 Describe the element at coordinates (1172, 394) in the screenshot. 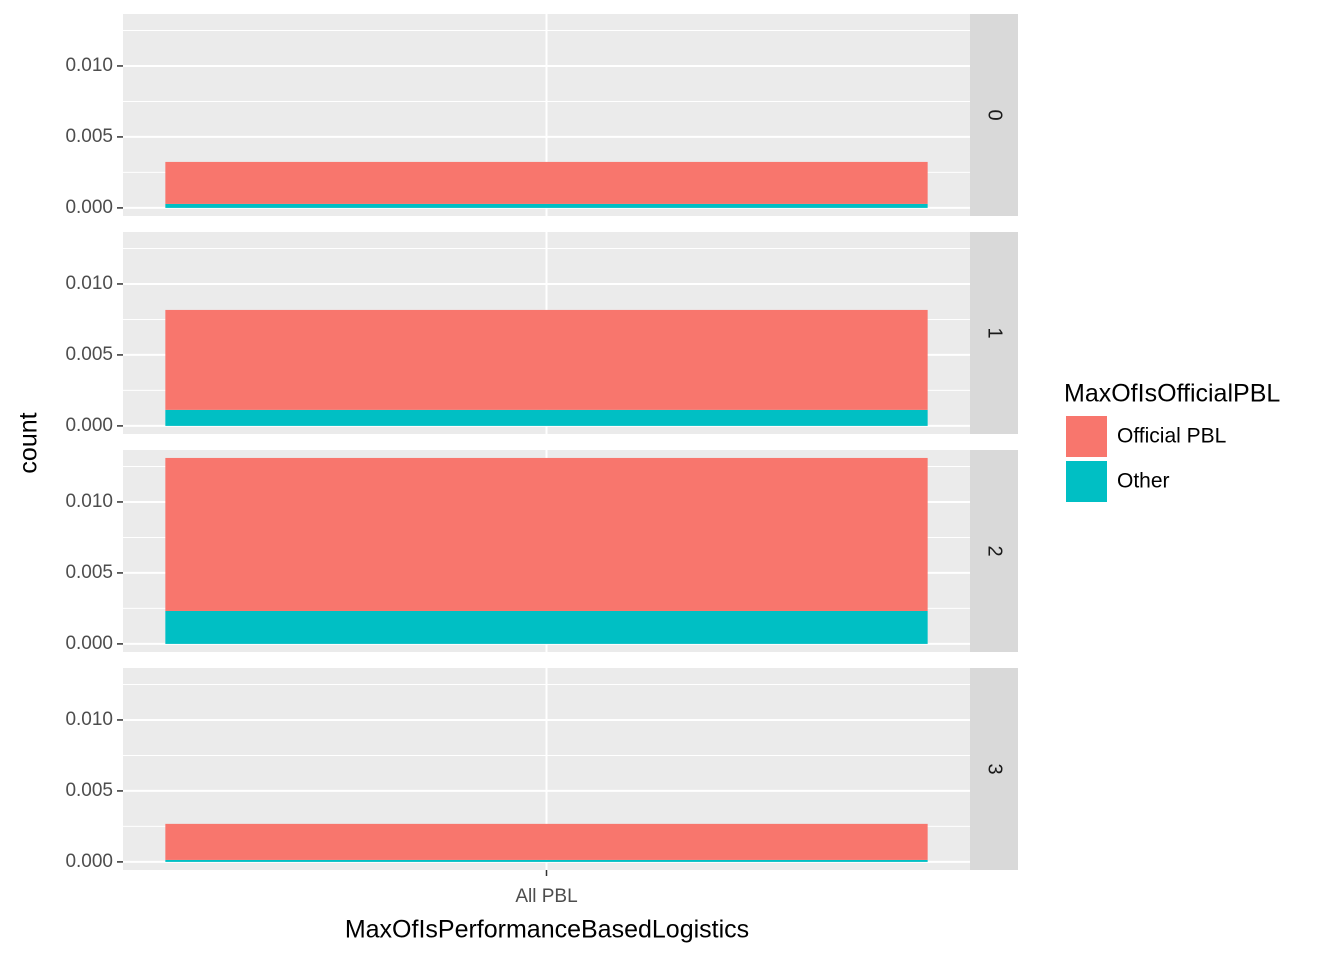

I see `legend-title: MaxOfIsOfficialPBL` at that location.